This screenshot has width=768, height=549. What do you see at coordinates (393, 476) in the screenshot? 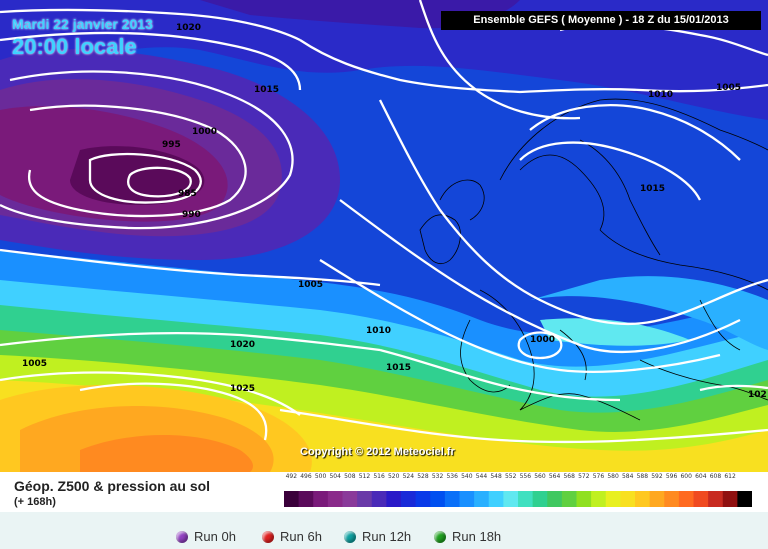
I see `scale-label: 520` at bounding box center [393, 476].